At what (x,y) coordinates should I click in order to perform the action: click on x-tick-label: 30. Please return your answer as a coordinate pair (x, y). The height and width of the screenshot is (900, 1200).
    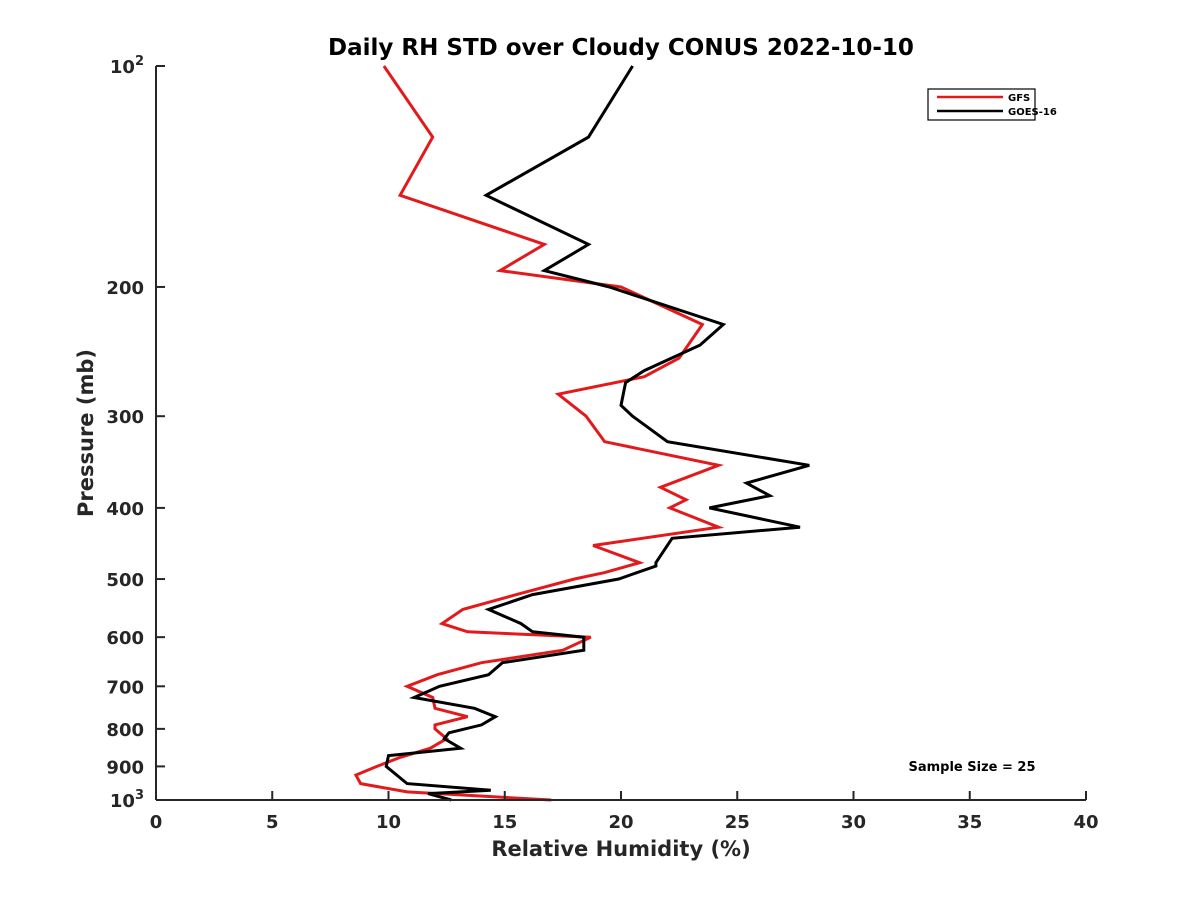
    Looking at the image, I should click on (853, 822).